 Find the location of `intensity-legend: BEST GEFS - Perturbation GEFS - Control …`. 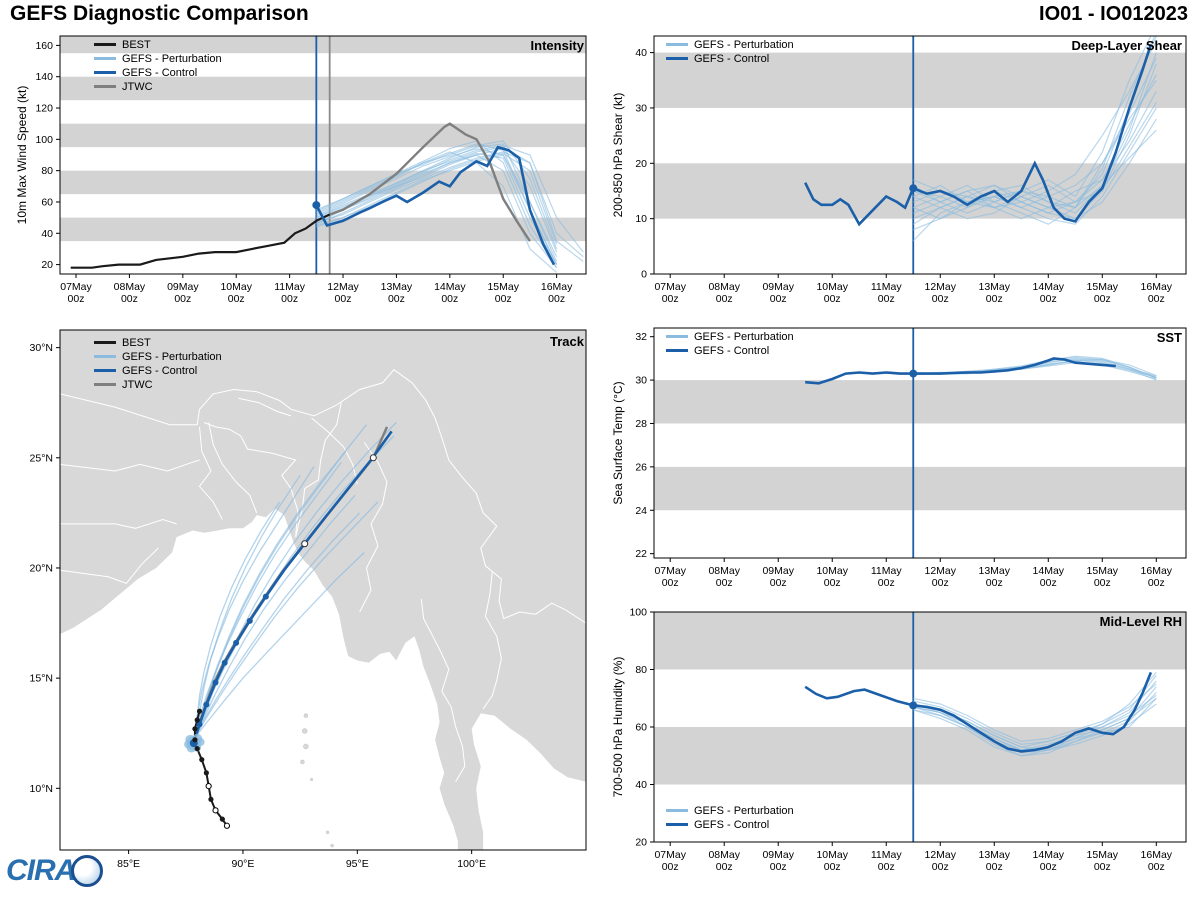

intensity-legend: BEST GEFS - Perturbation GEFS - Control … is located at coordinates (158, 65).